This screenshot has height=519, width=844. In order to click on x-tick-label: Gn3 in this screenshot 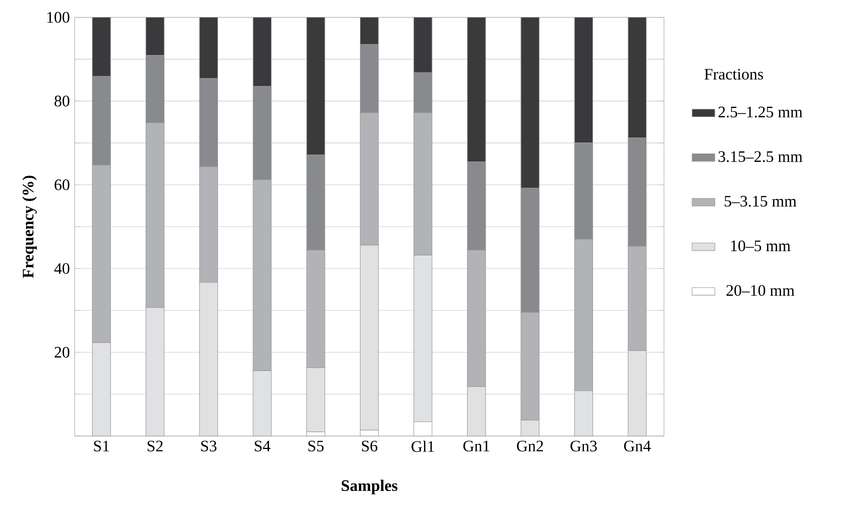, I will do `click(583, 446)`.